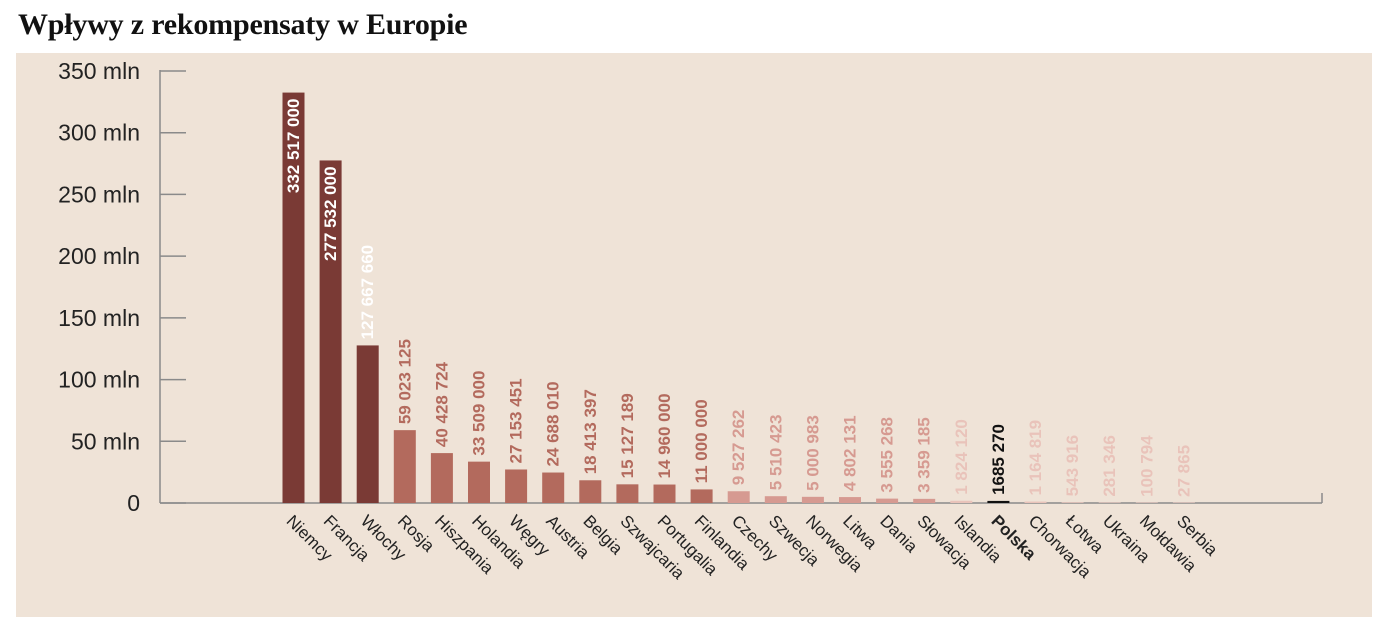 This screenshot has height=632, width=1387. Describe the element at coordinates (133, 503) in the screenshot. I see `y-tick-label: 0` at that location.